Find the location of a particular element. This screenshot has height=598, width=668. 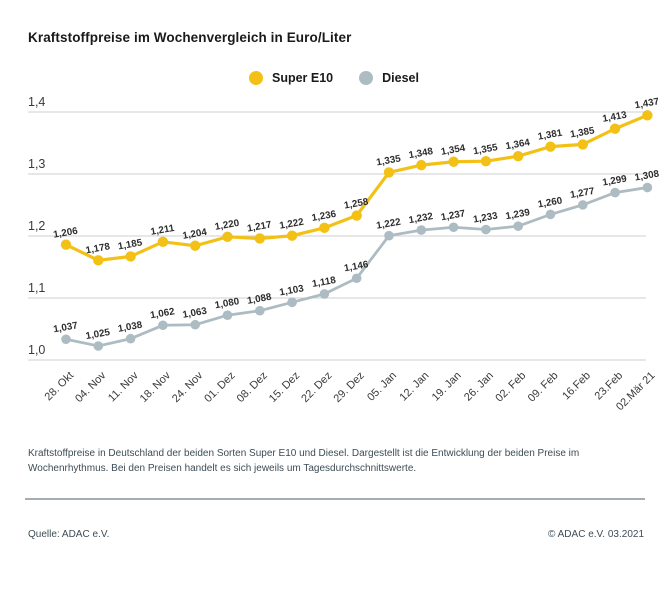

y-tick-label: 1,2 is located at coordinates (36, 226).